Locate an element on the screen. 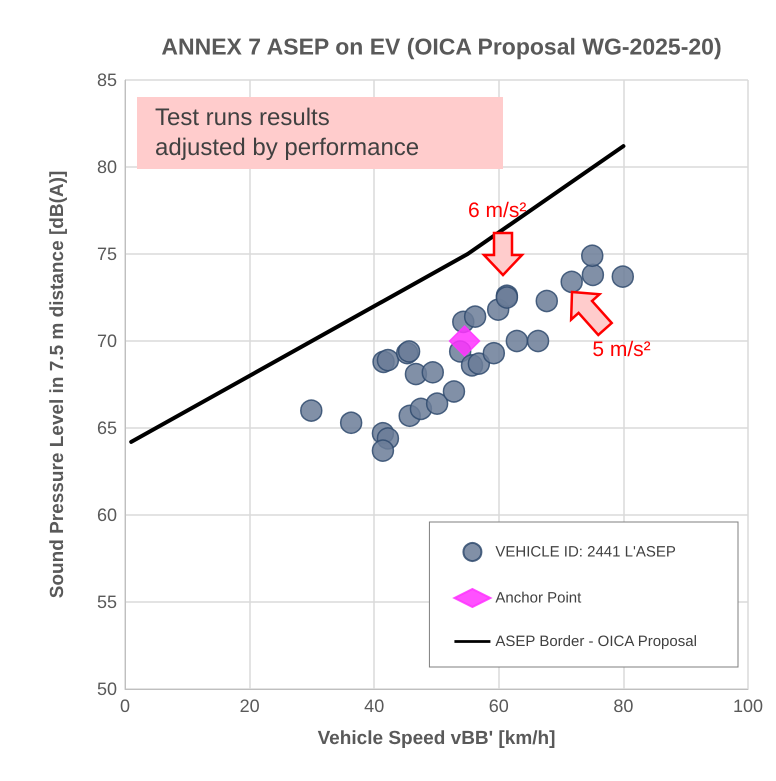 Image resolution: width=776 pixels, height=781 pixels. annotation: 6 m/s² is located at coordinates (497, 211).